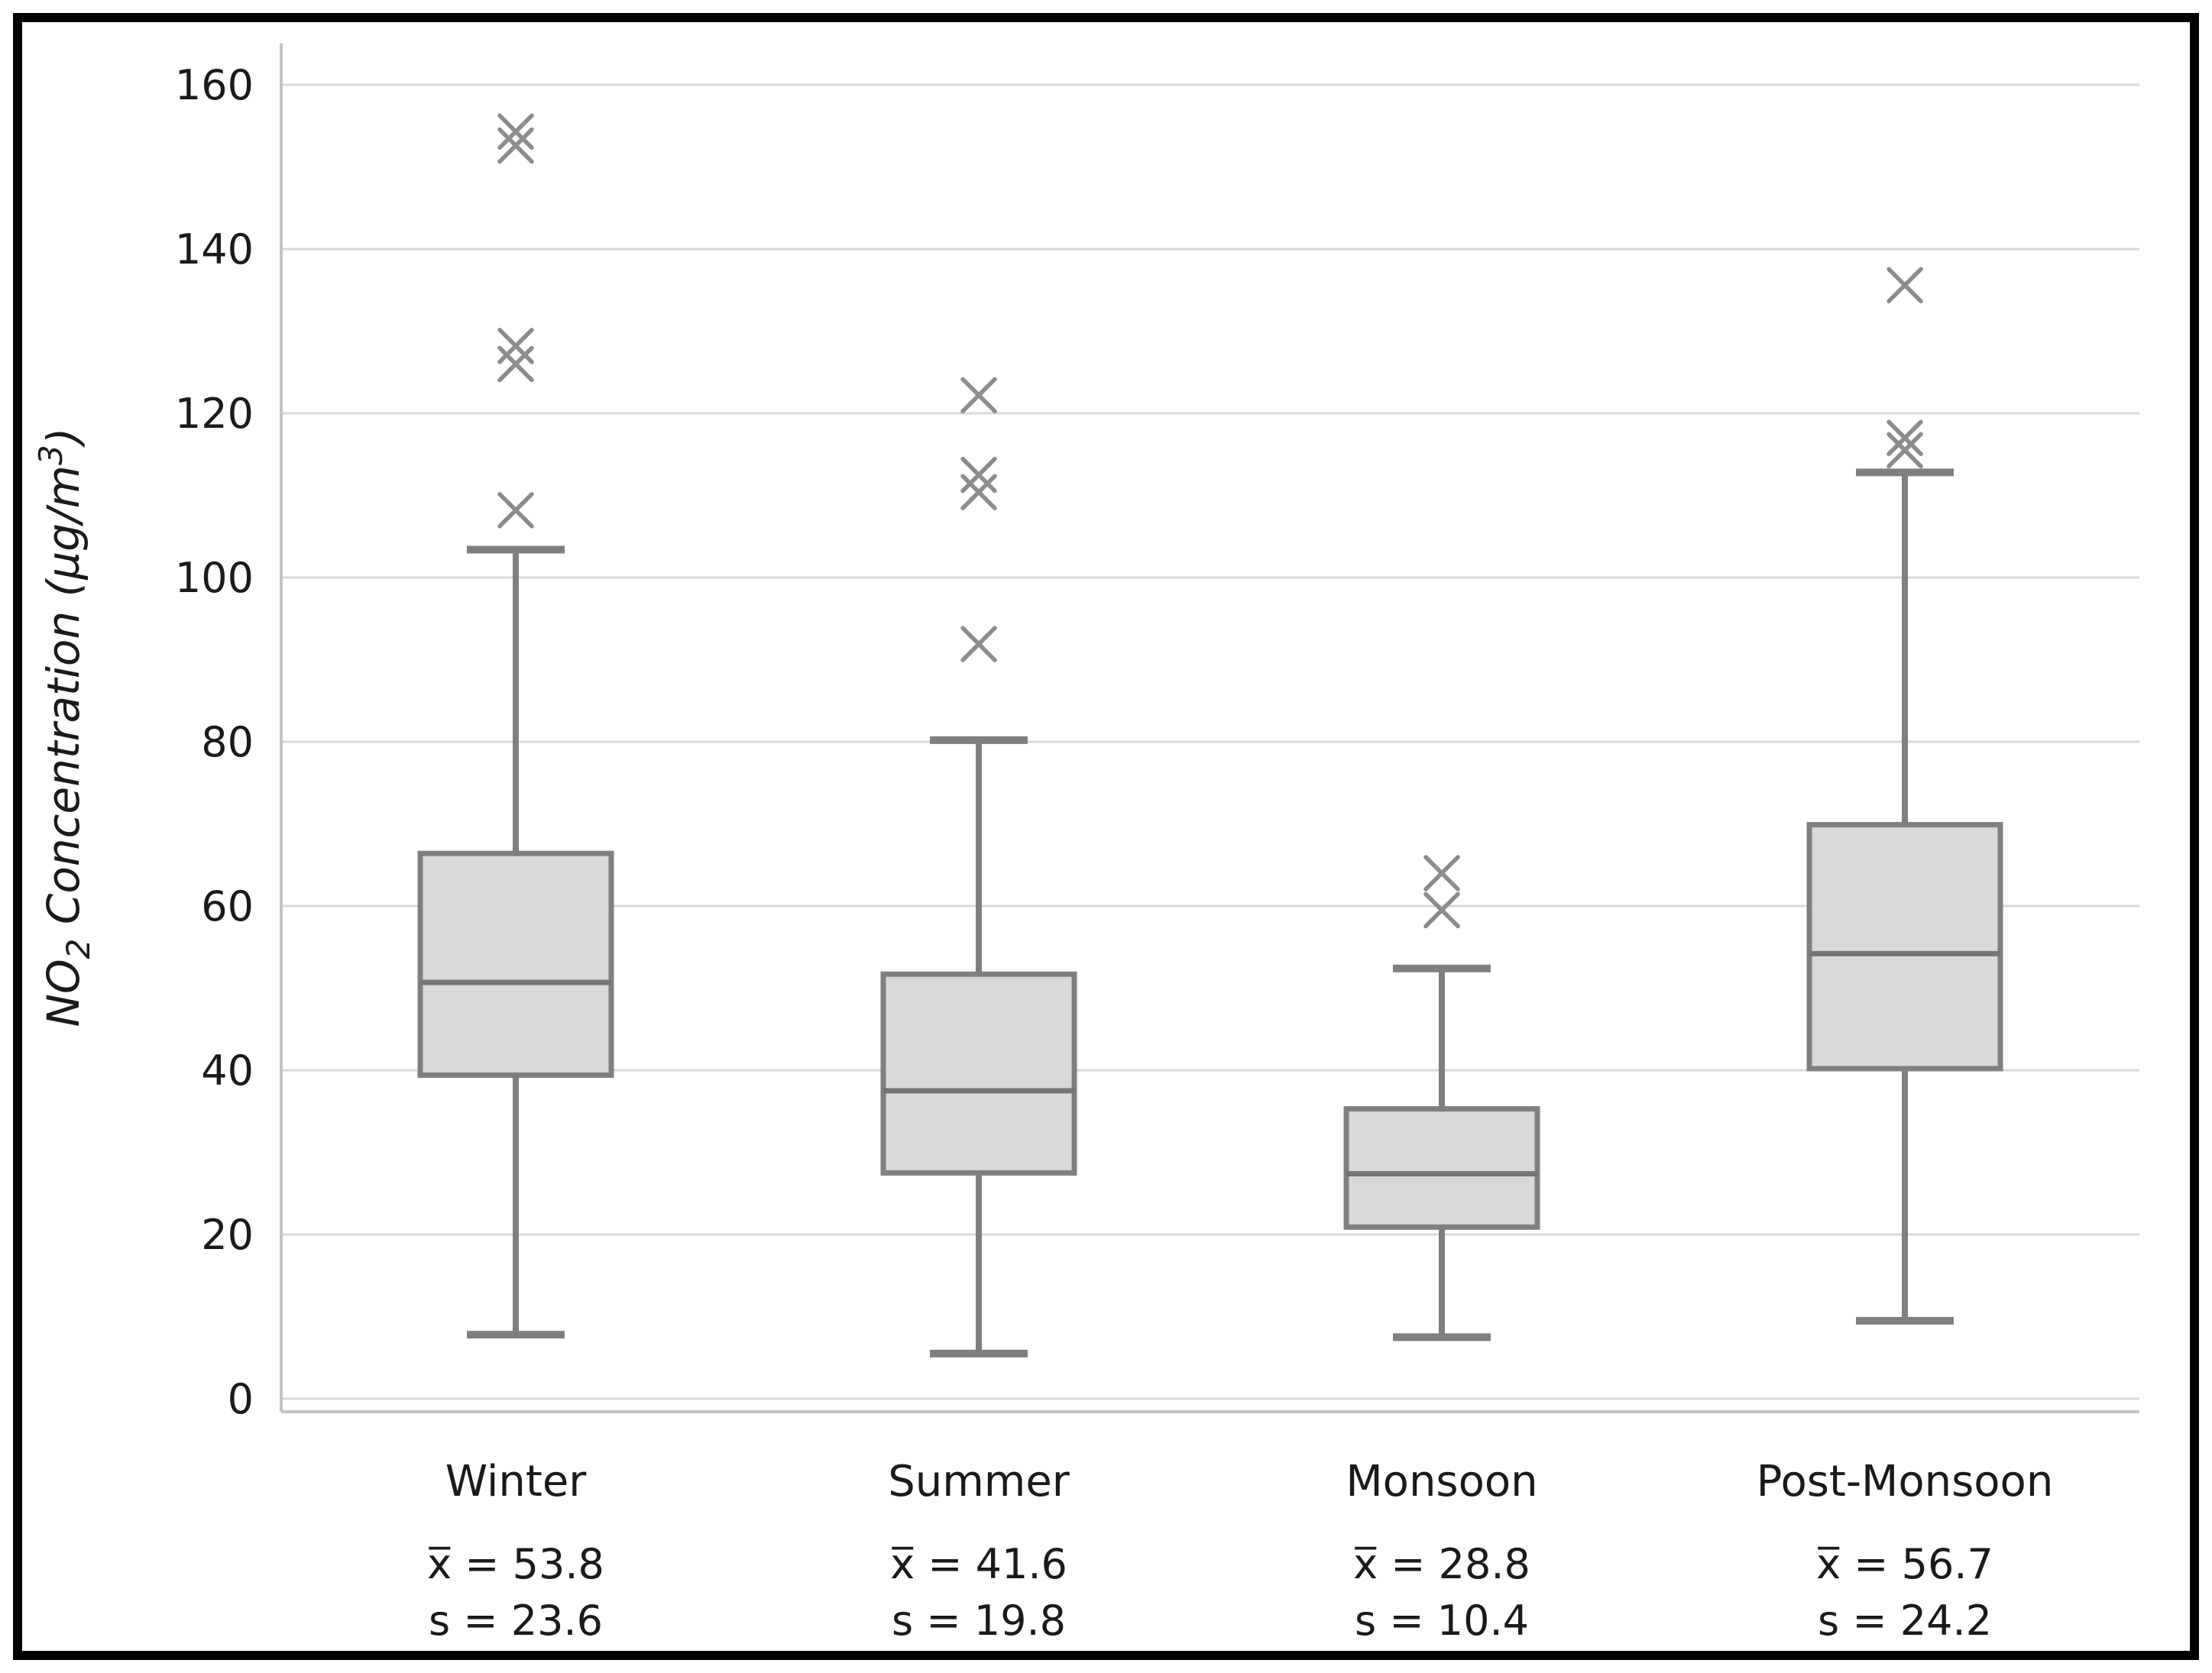 Image resolution: width=2212 pixels, height=1673 pixels. I want to click on y-tick-labels-group: 0 20 40 60 80 100 120 140 160, so click(214, 742).